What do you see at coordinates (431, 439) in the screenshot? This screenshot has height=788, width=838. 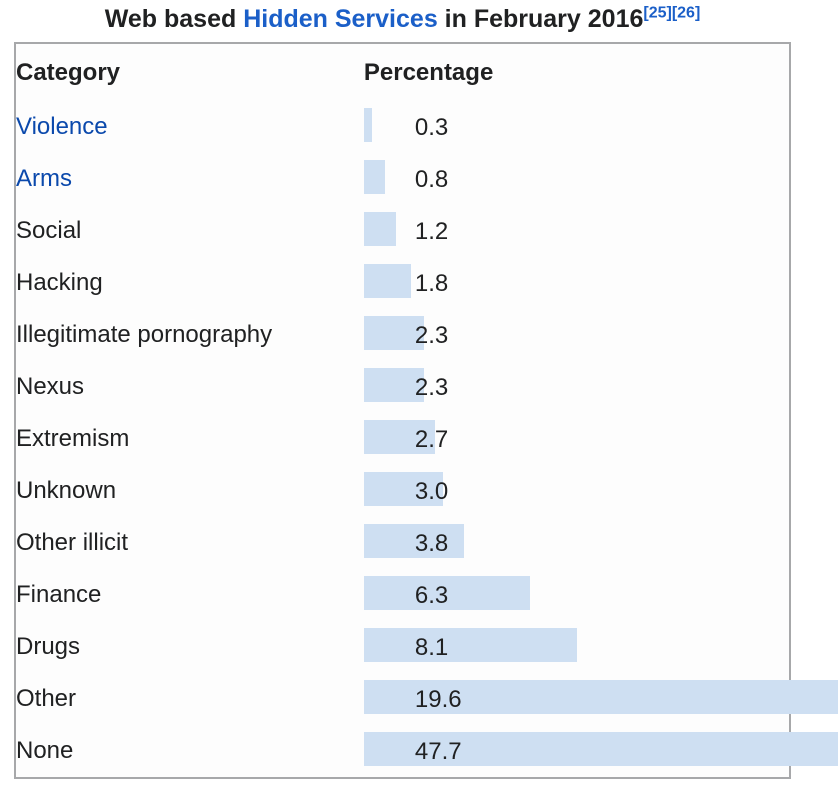 I see `percentage-value: 2.7` at bounding box center [431, 439].